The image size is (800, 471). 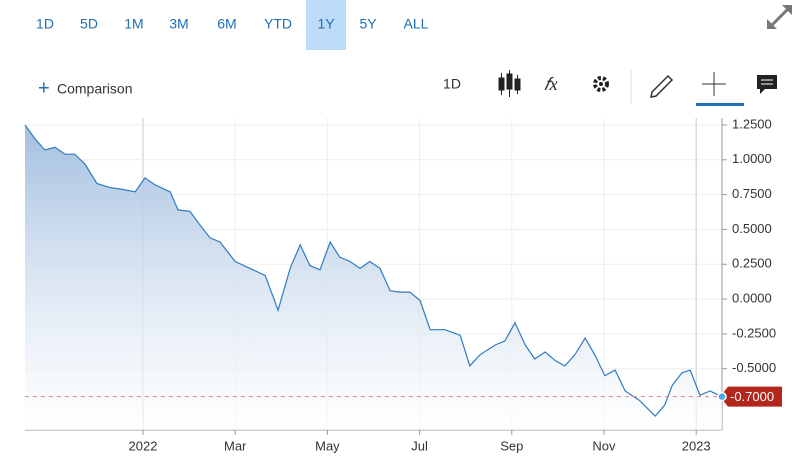 I want to click on y-tick-label: 1.0000, so click(x=752, y=158).